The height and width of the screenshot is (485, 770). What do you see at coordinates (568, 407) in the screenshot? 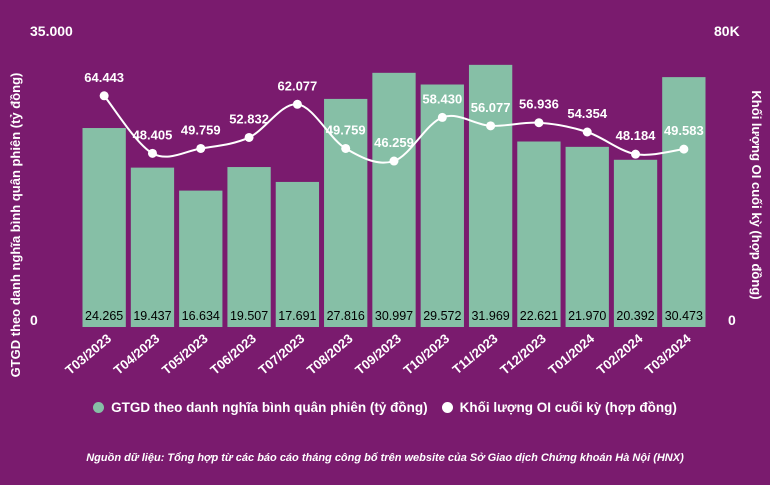
I see `legend-line-label: Khối lượng OI cuối kỳ (hợp đồng)` at bounding box center [568, 407].